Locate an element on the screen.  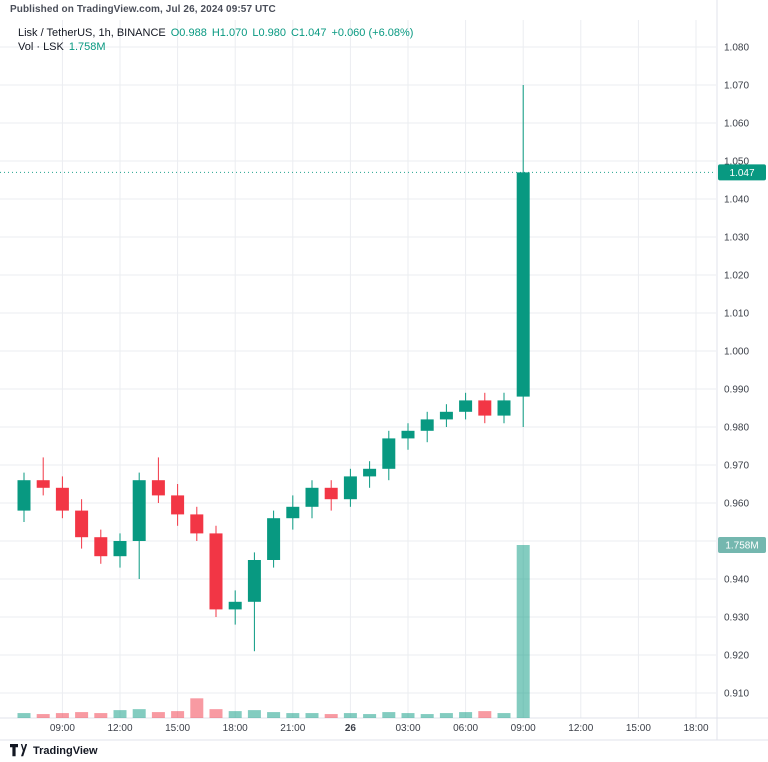
svg-text: 0.980 is located at coordinates (736, 428).